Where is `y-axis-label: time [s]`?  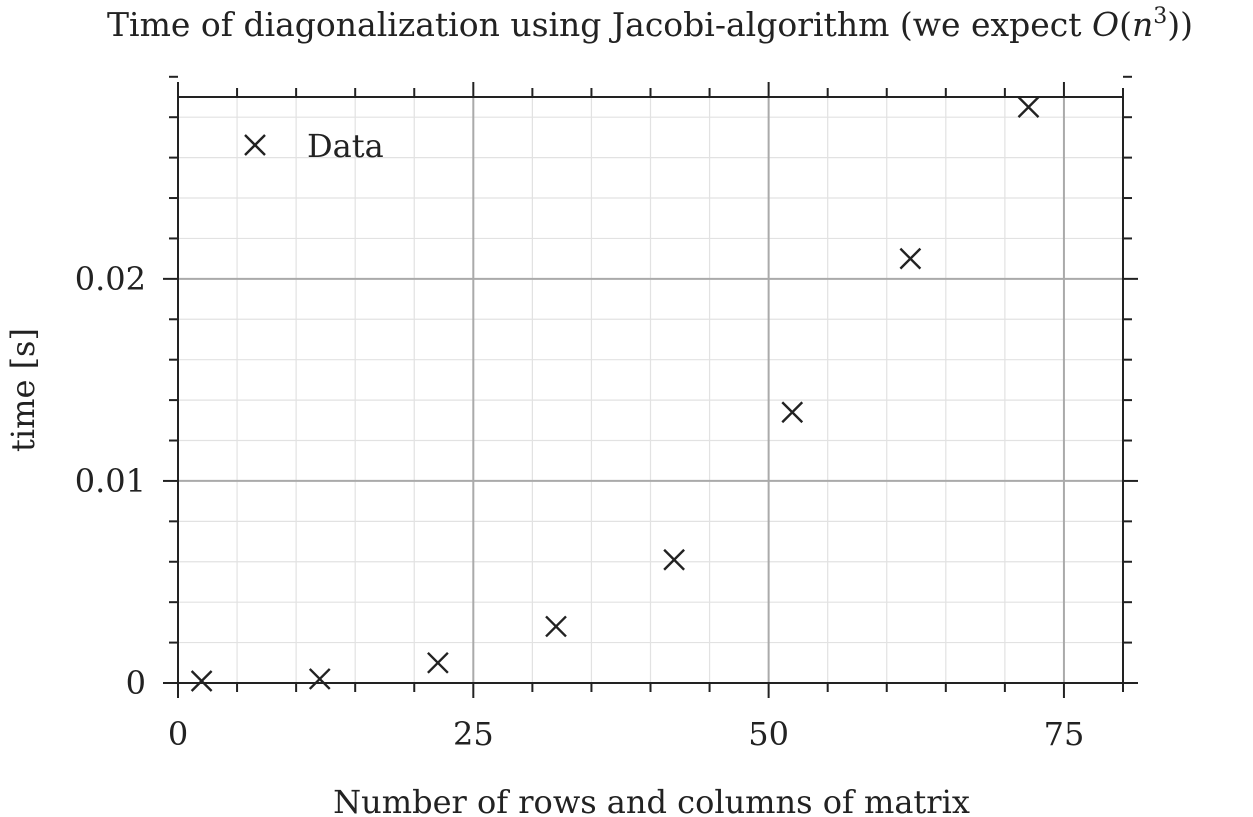
y-axis-label: time [s] is located at coordinates (23, 390).